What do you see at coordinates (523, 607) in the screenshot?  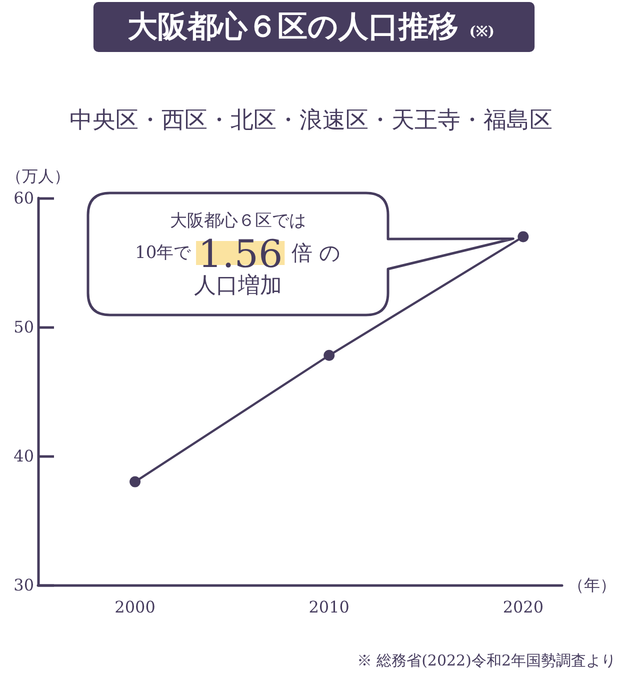 I see `x-tick-label: 2020` at bounding box center [523, 607].